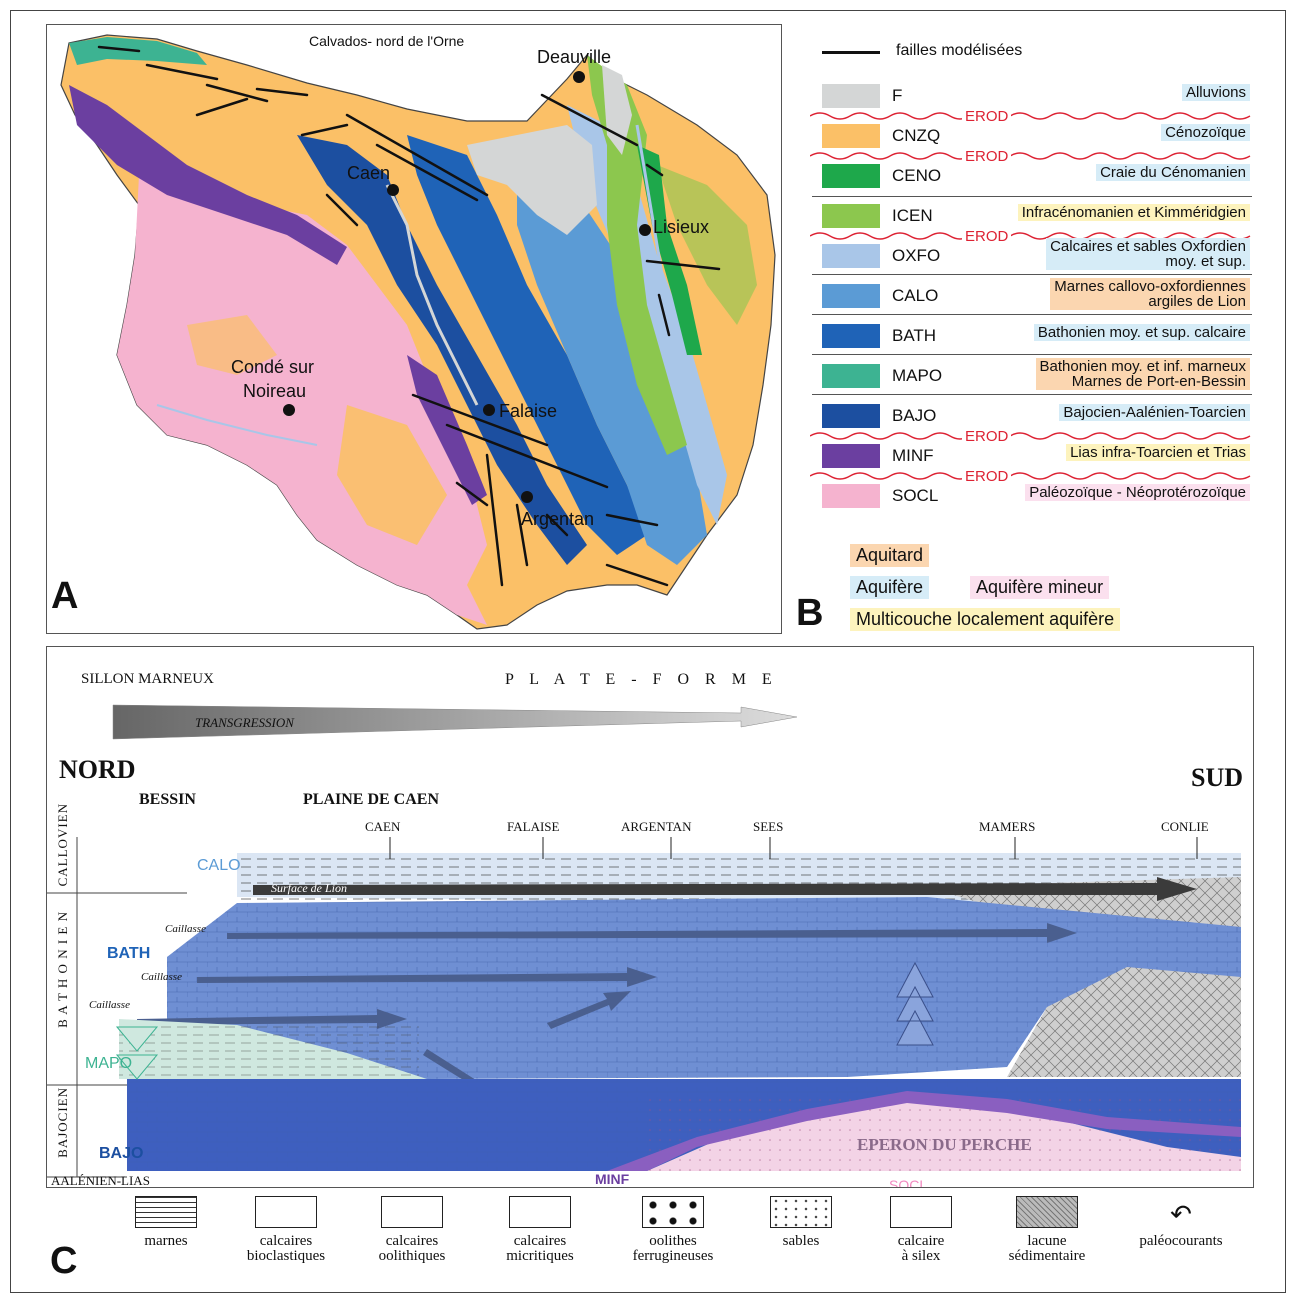  Describe the element at coordinates (897, 95) in the screenshot. I see `unit-code: F` at that location.